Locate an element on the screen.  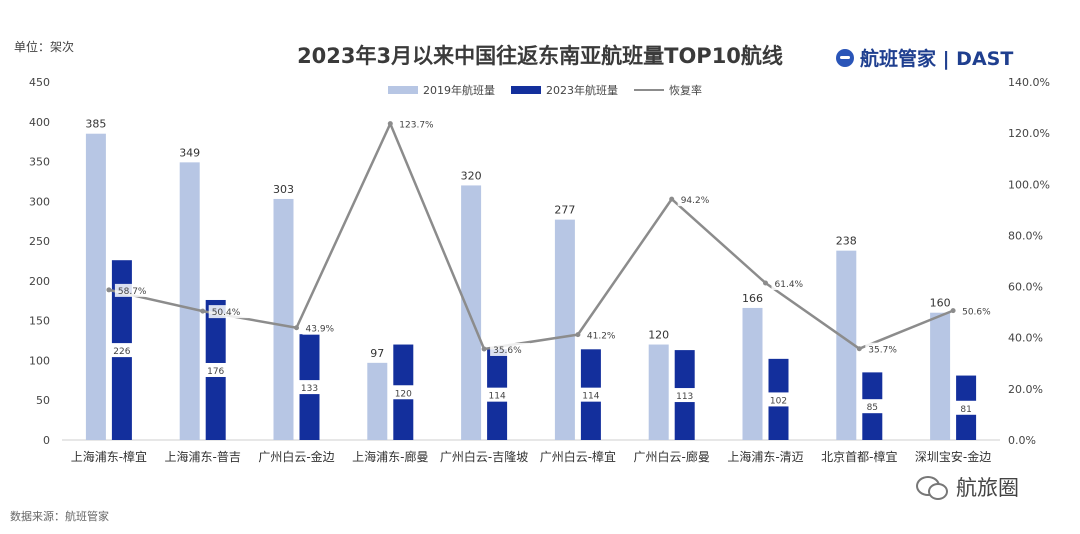
legend-label-recovery: 恢复率 is located at coordinates (685, 90).